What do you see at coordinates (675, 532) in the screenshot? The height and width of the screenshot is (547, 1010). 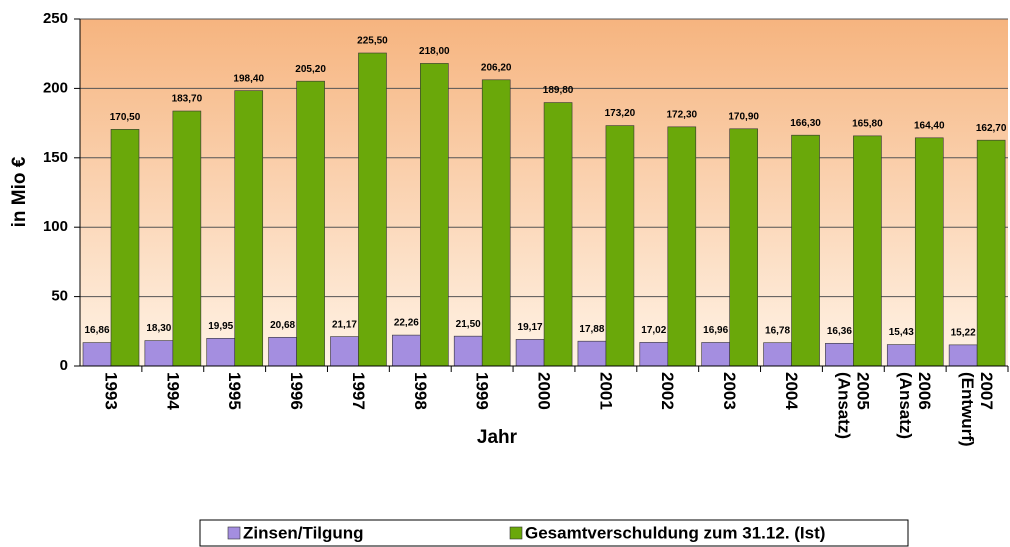 I see `legend-label: Gesamtverschuldung zum 31.12. (Ist)` at bounding box center [675, 532].